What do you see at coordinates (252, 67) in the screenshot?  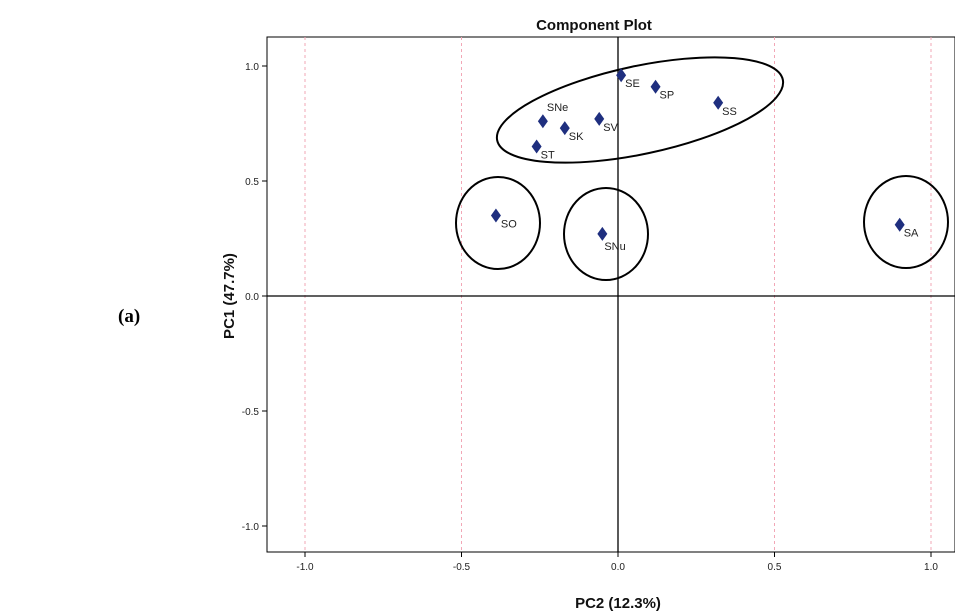 I see `y-tick-label: 1.0` at bounding box center [252, 67].